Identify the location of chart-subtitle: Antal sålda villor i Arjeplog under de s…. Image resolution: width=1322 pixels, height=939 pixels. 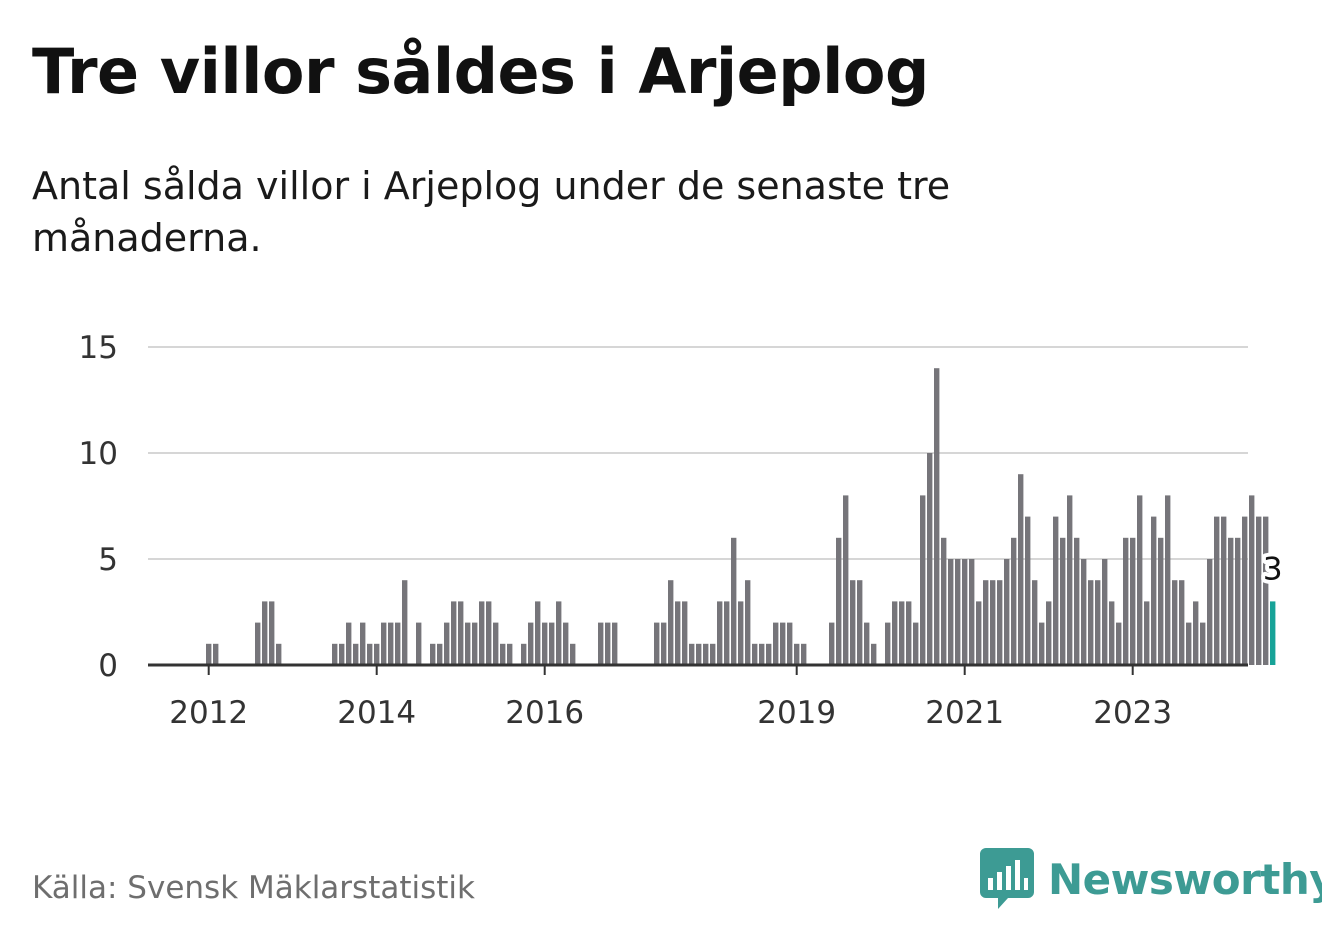
(491, 212).